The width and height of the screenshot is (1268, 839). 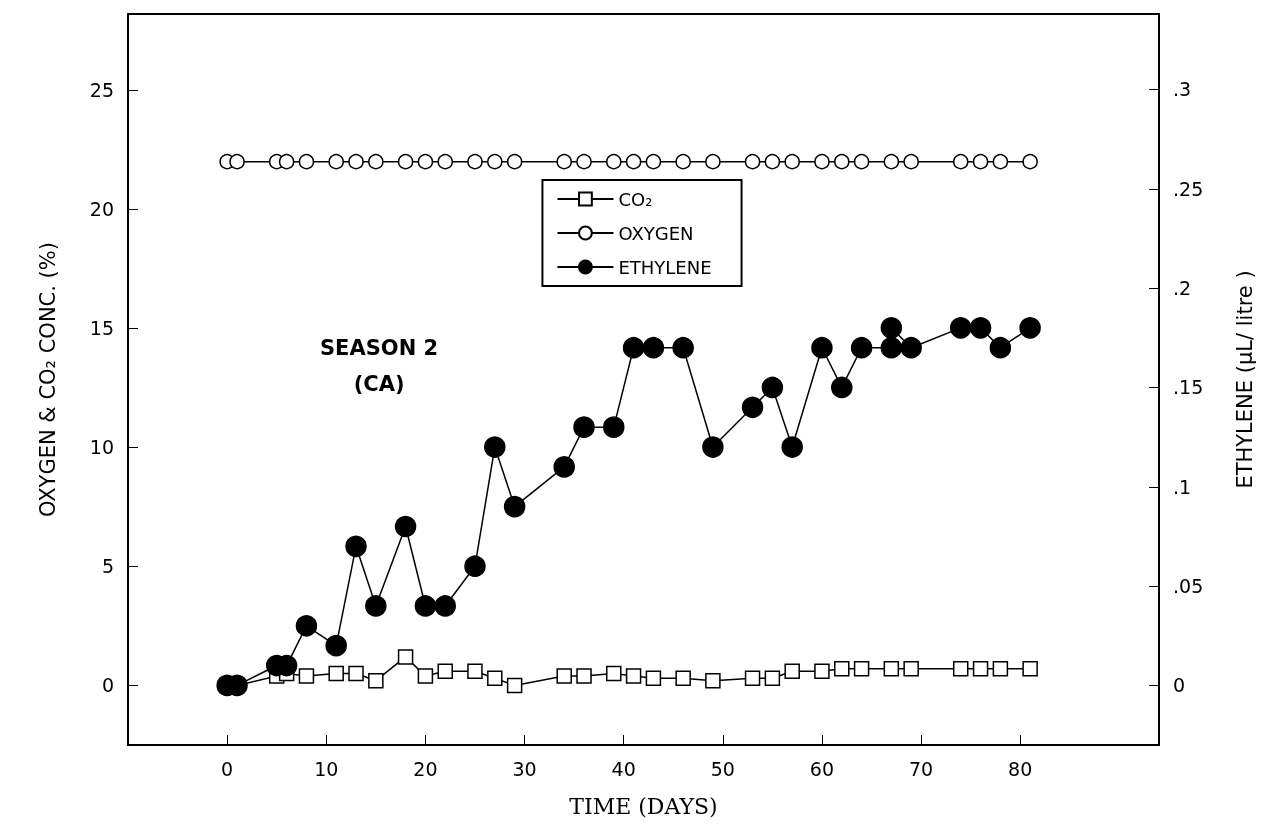 What do you see at coordinates (623, 768) in the screenshot?
I see `x-tick-label: 40` at bounding box center [623, 768].